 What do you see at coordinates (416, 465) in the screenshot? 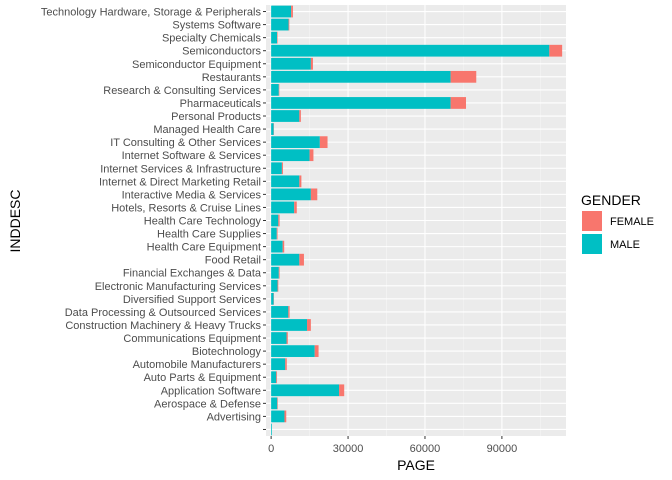
I see `x-axis-title: PAGE` at bounding box center [416, 465].